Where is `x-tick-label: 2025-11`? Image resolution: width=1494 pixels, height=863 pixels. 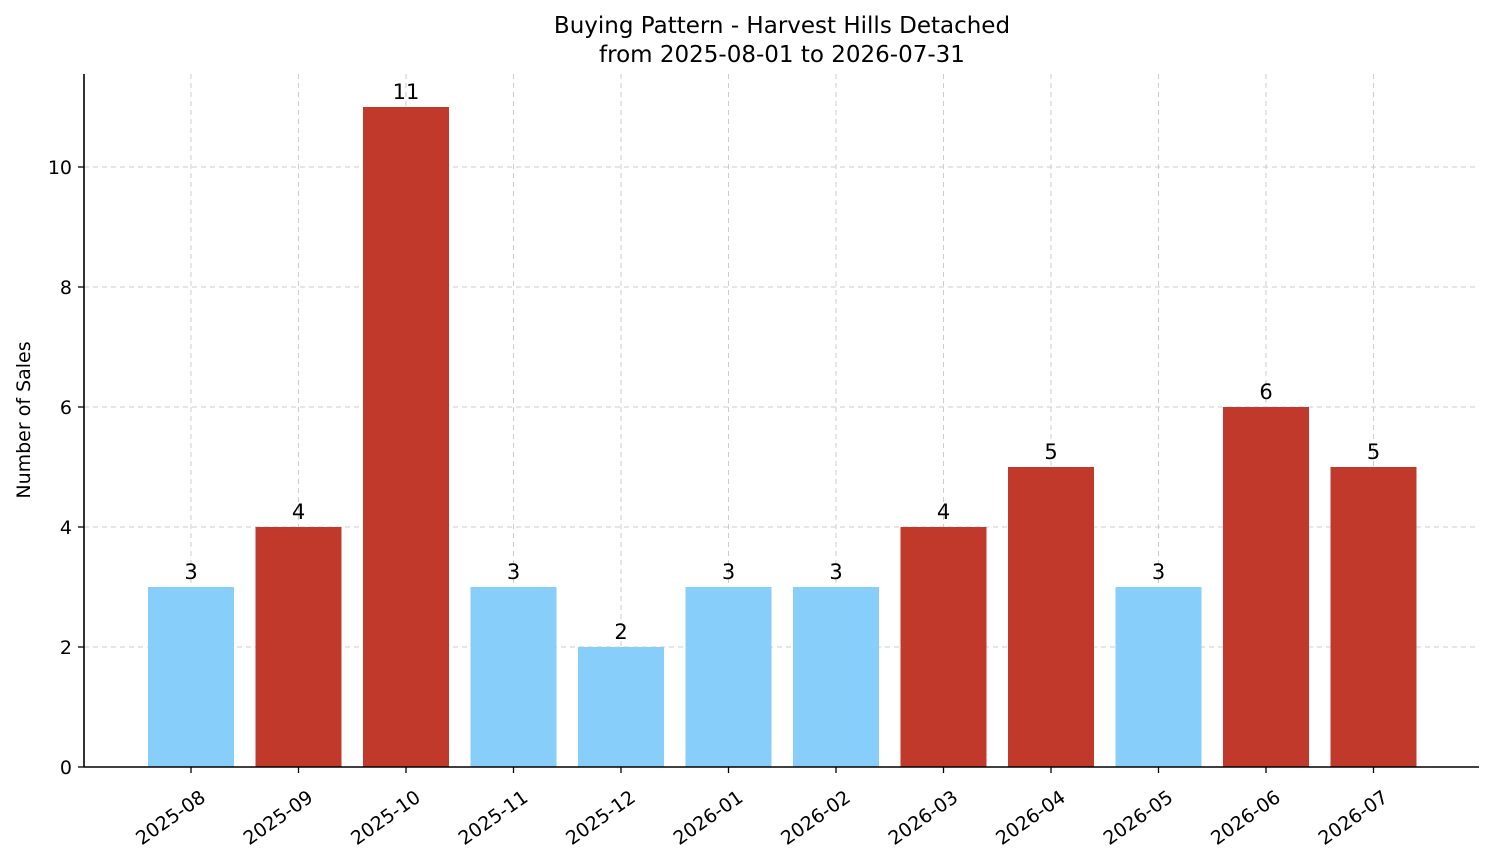 x-tick-label: 2025-11 is located at coordinates (494, 818).